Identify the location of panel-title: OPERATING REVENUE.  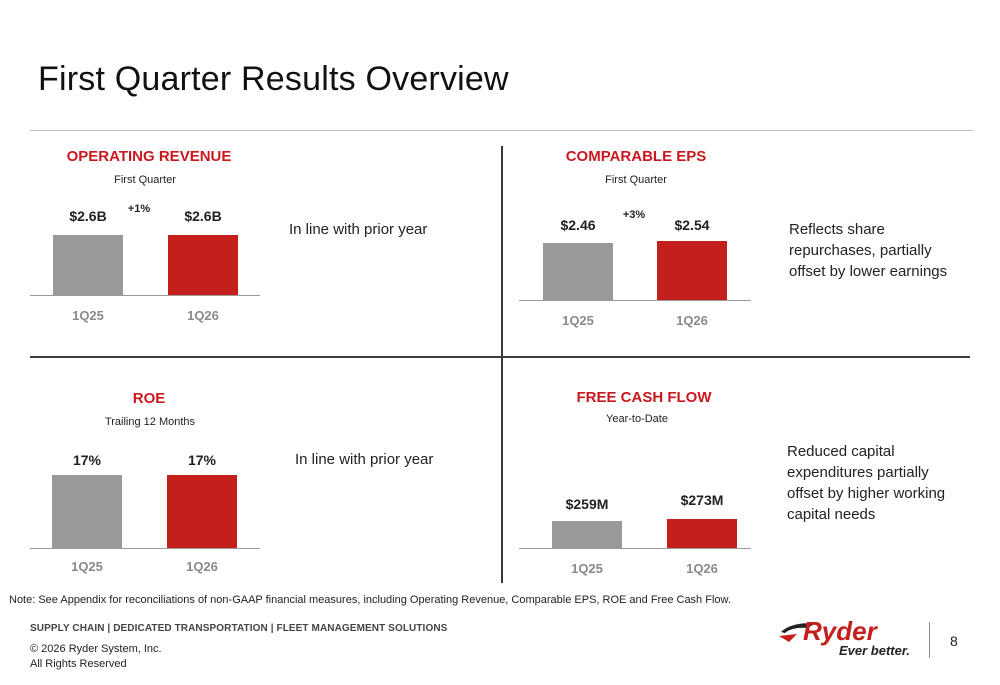
(149, 156).